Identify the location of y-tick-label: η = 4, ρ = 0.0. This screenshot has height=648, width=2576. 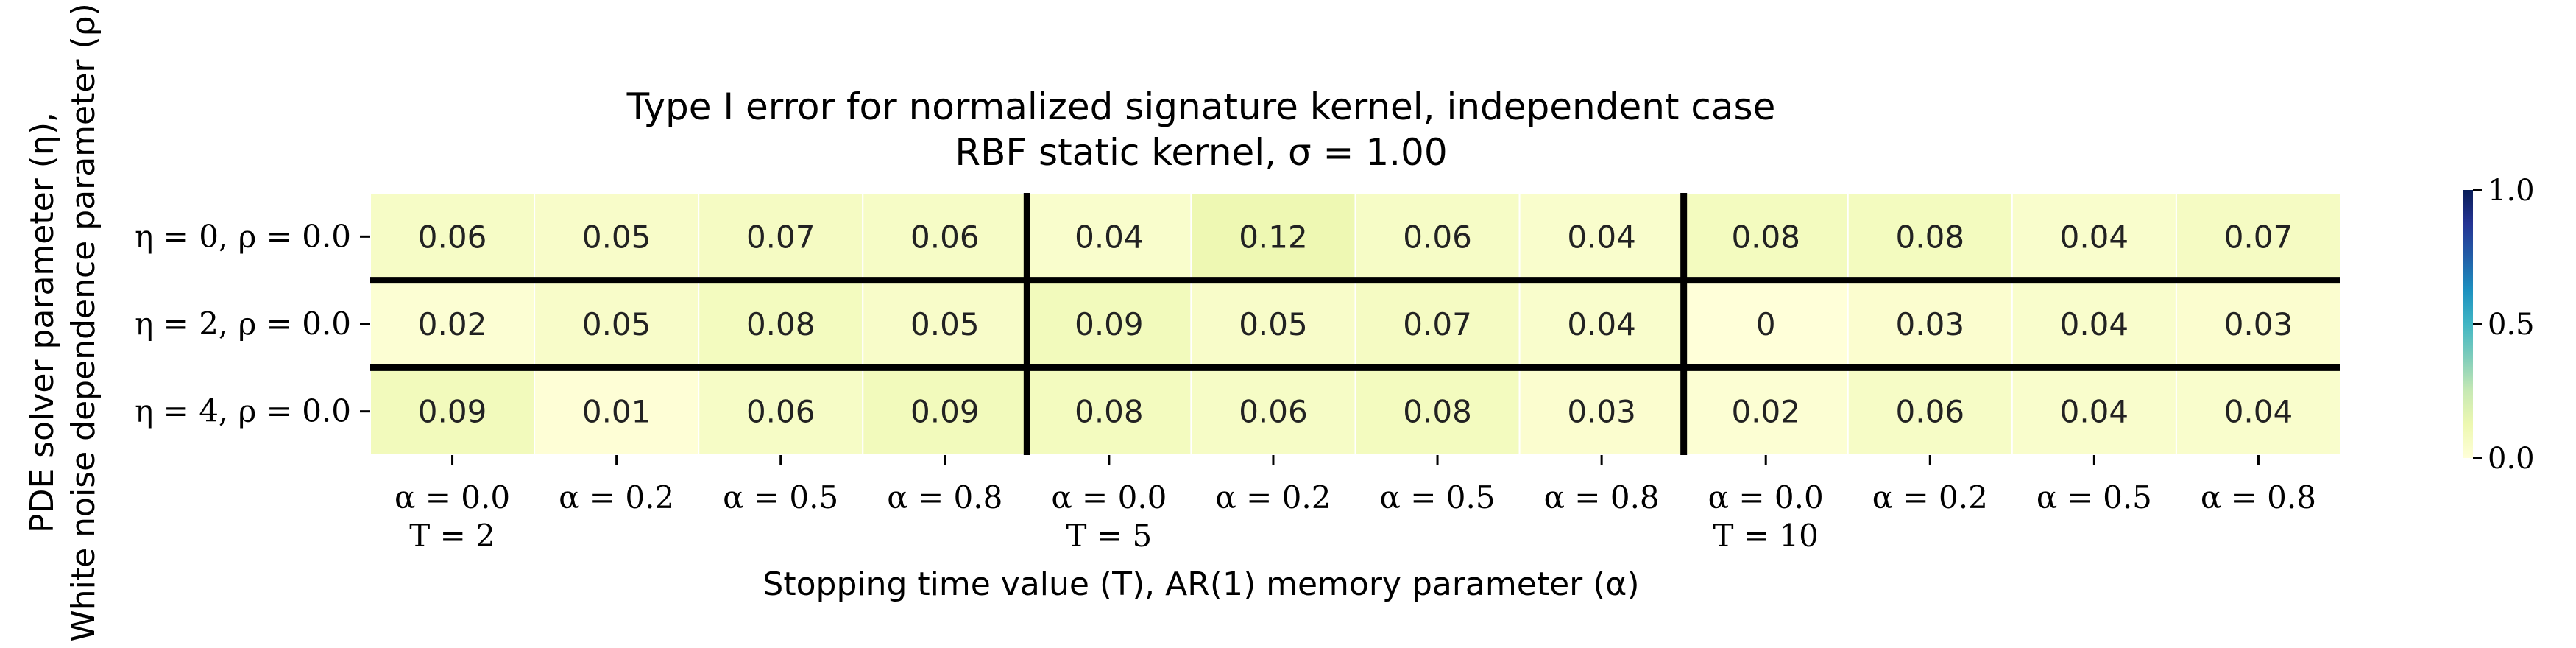
(243, 411).